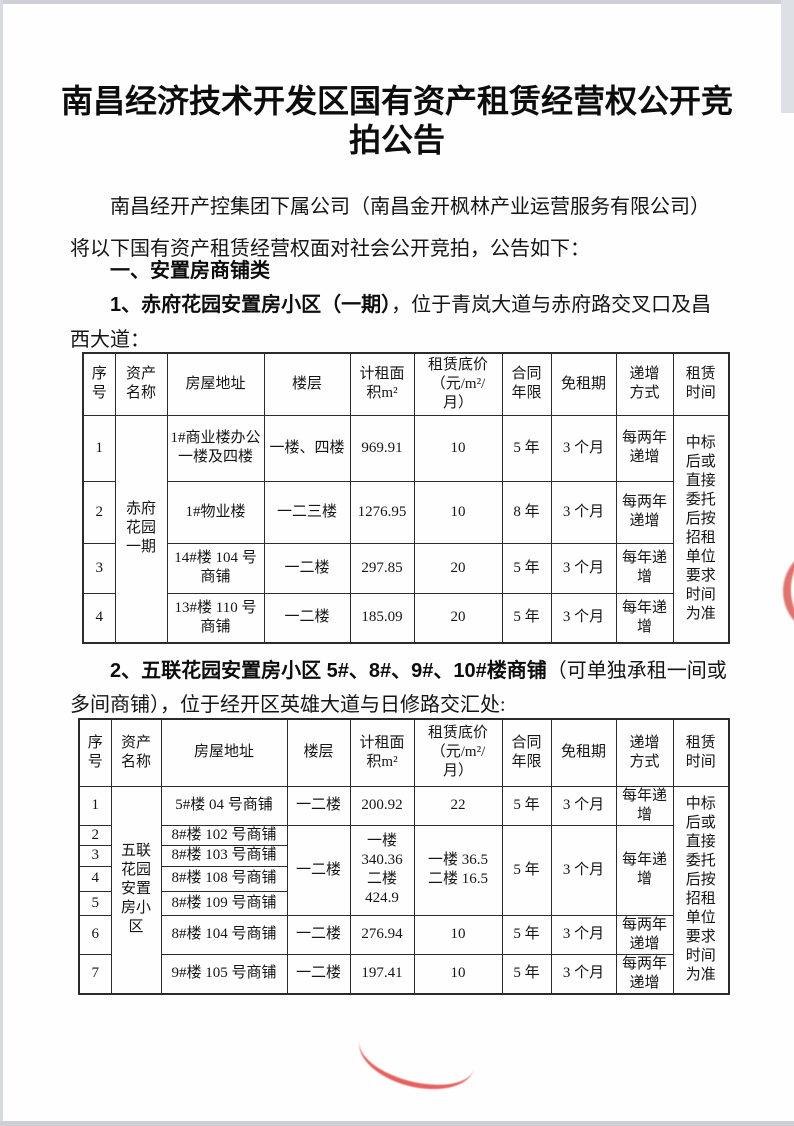 The image size is (794, 1126). I want to click on table-row: 4 8#楼 108 号商铺, so click(403, 878).